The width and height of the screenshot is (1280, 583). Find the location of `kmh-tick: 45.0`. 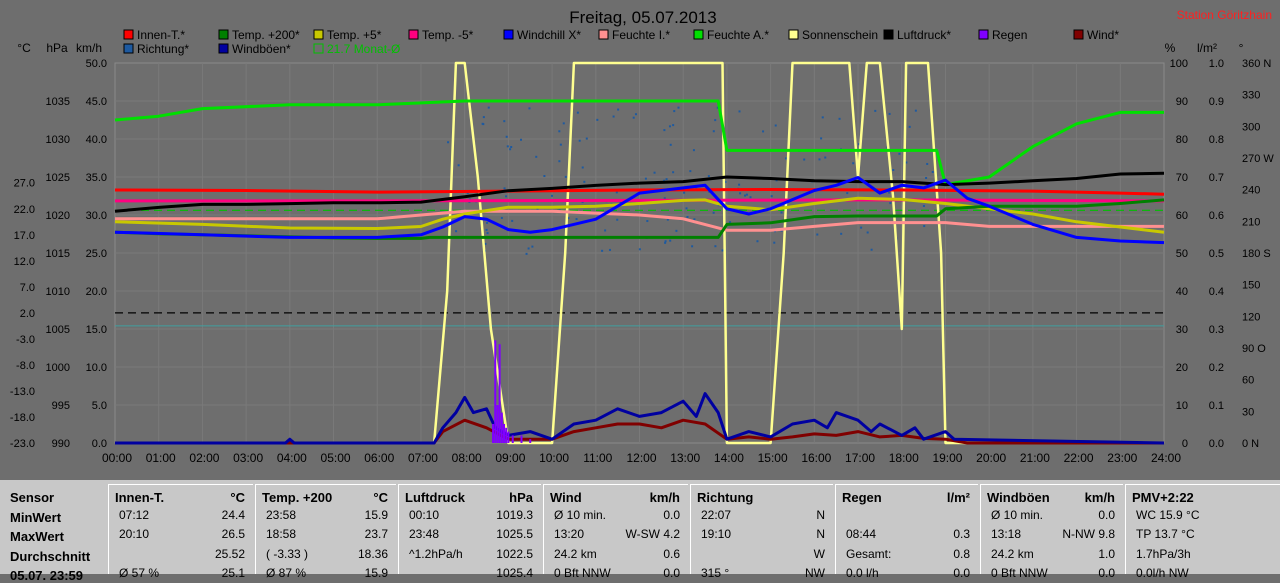

kmh-tick: 45.0 is located at coordinates (96, 102).